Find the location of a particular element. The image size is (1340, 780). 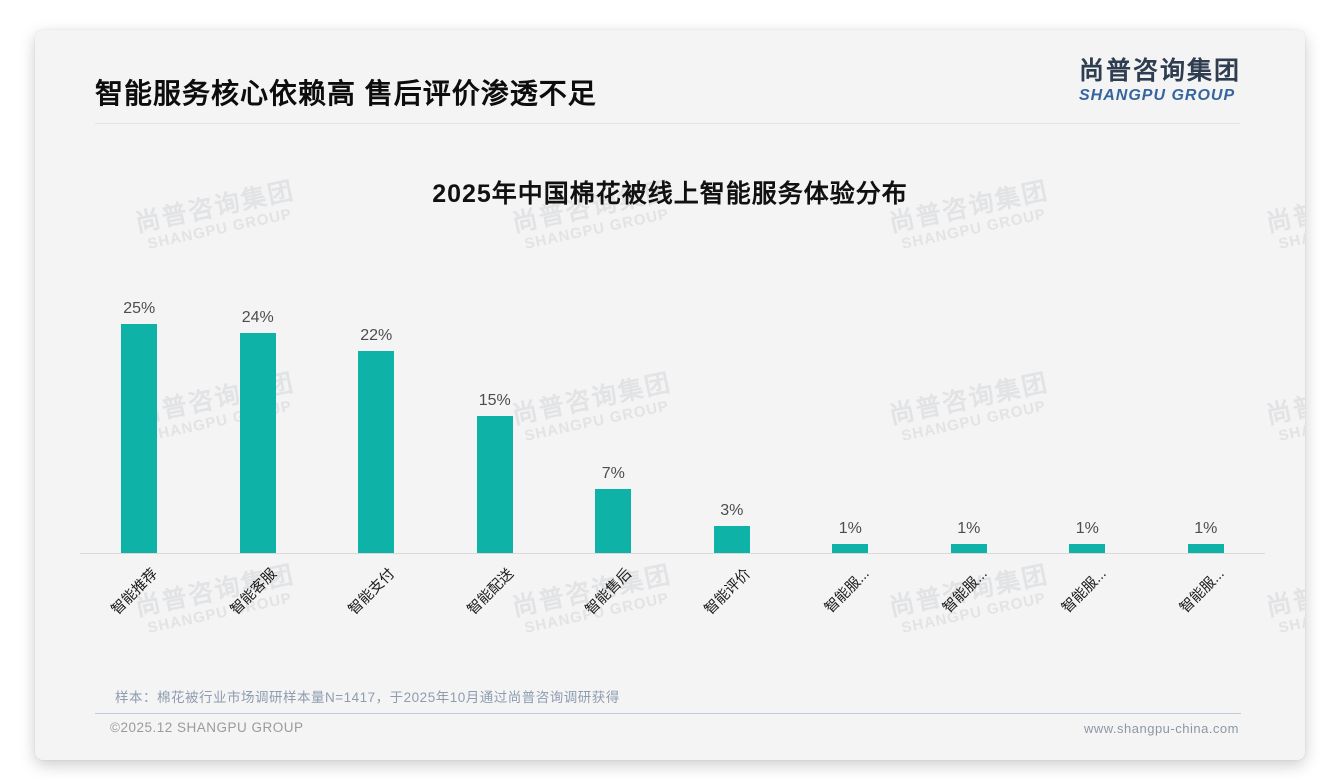

logo-chinese-text: 尚普咨询集团 is located at coordinates (1159, 71).